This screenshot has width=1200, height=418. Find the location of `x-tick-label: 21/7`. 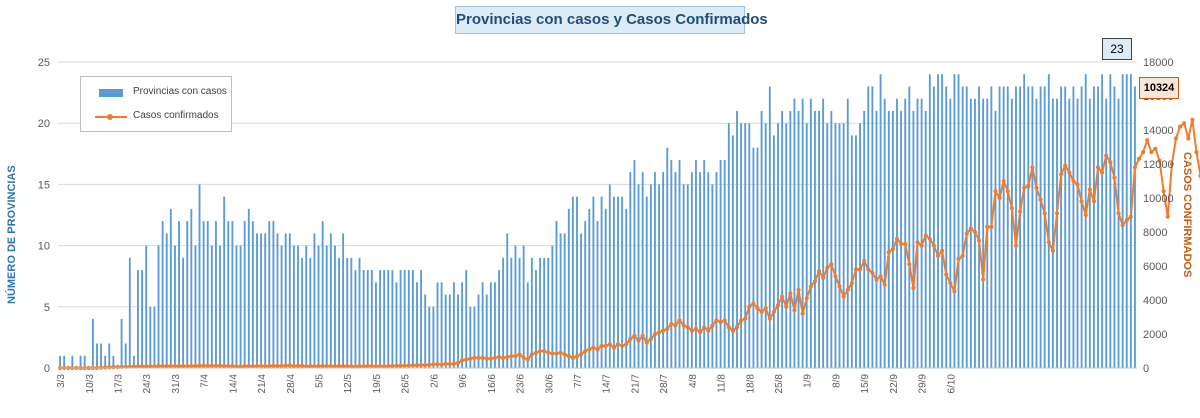

x-tick-label: 21/7 is located at coordinates (635, 384).